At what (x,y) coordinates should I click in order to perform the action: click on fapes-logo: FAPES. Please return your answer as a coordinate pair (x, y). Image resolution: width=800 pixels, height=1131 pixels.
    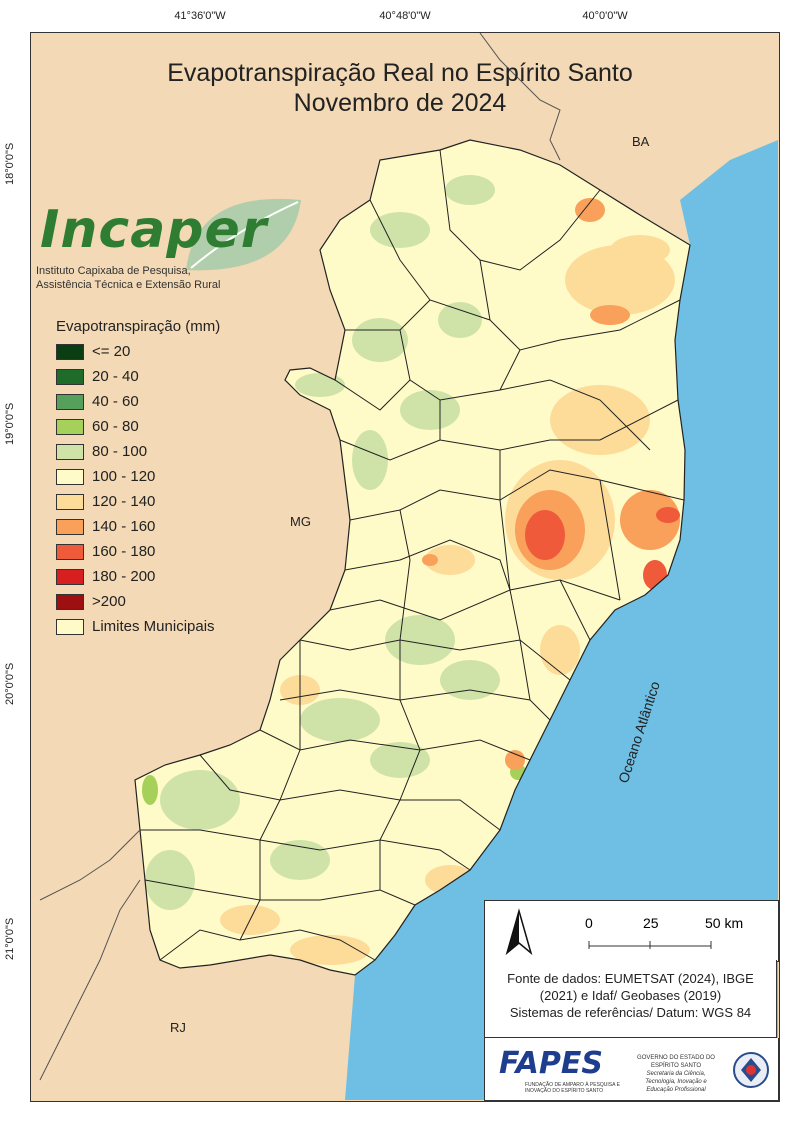
    Looking at the image, I should click on (551, 1063).